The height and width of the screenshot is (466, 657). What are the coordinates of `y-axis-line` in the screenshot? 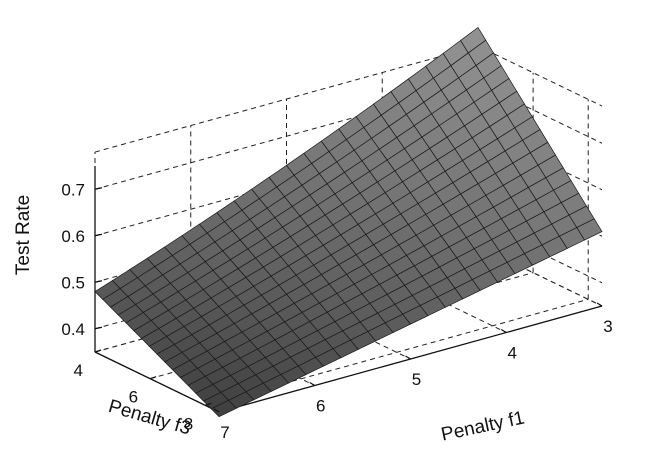 It's located at (157, 382).